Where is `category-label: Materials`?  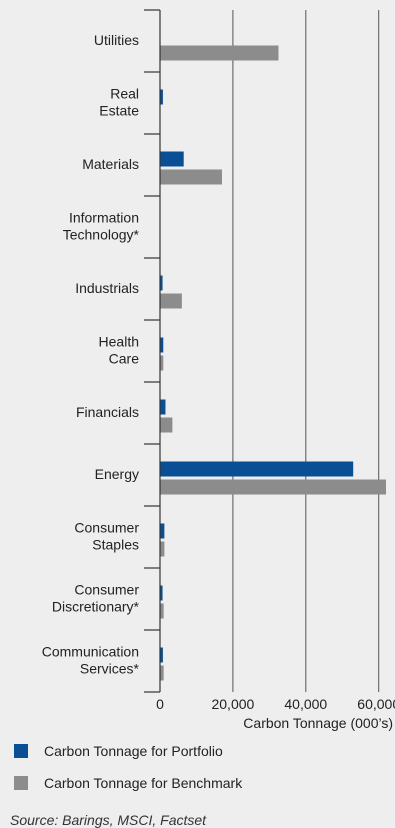
category-label: Materials is located at coordinates (110, 164).